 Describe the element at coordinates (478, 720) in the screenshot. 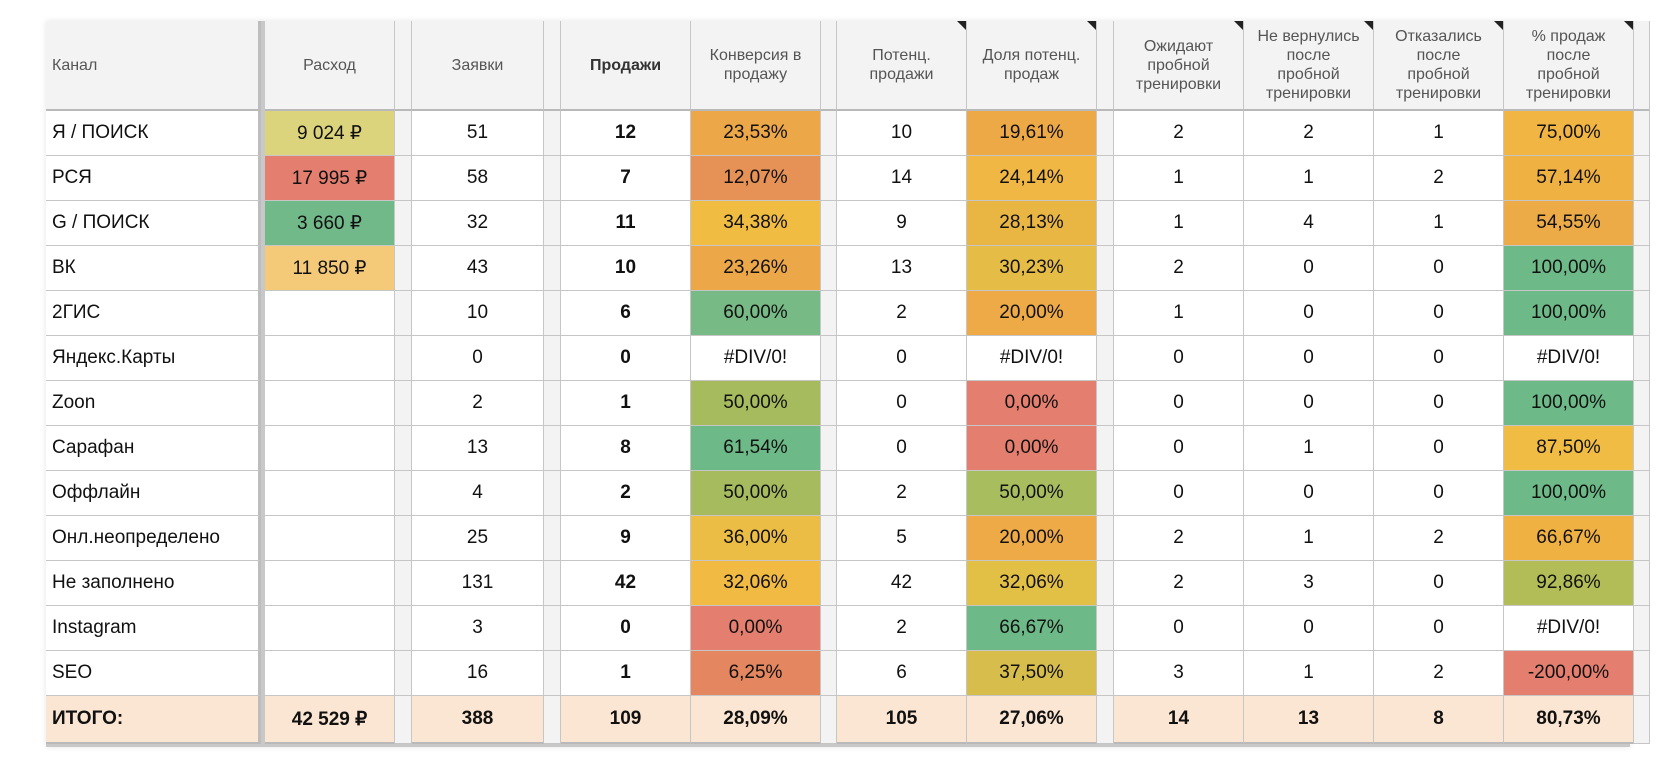

I see `total-requests: 388` at that location.